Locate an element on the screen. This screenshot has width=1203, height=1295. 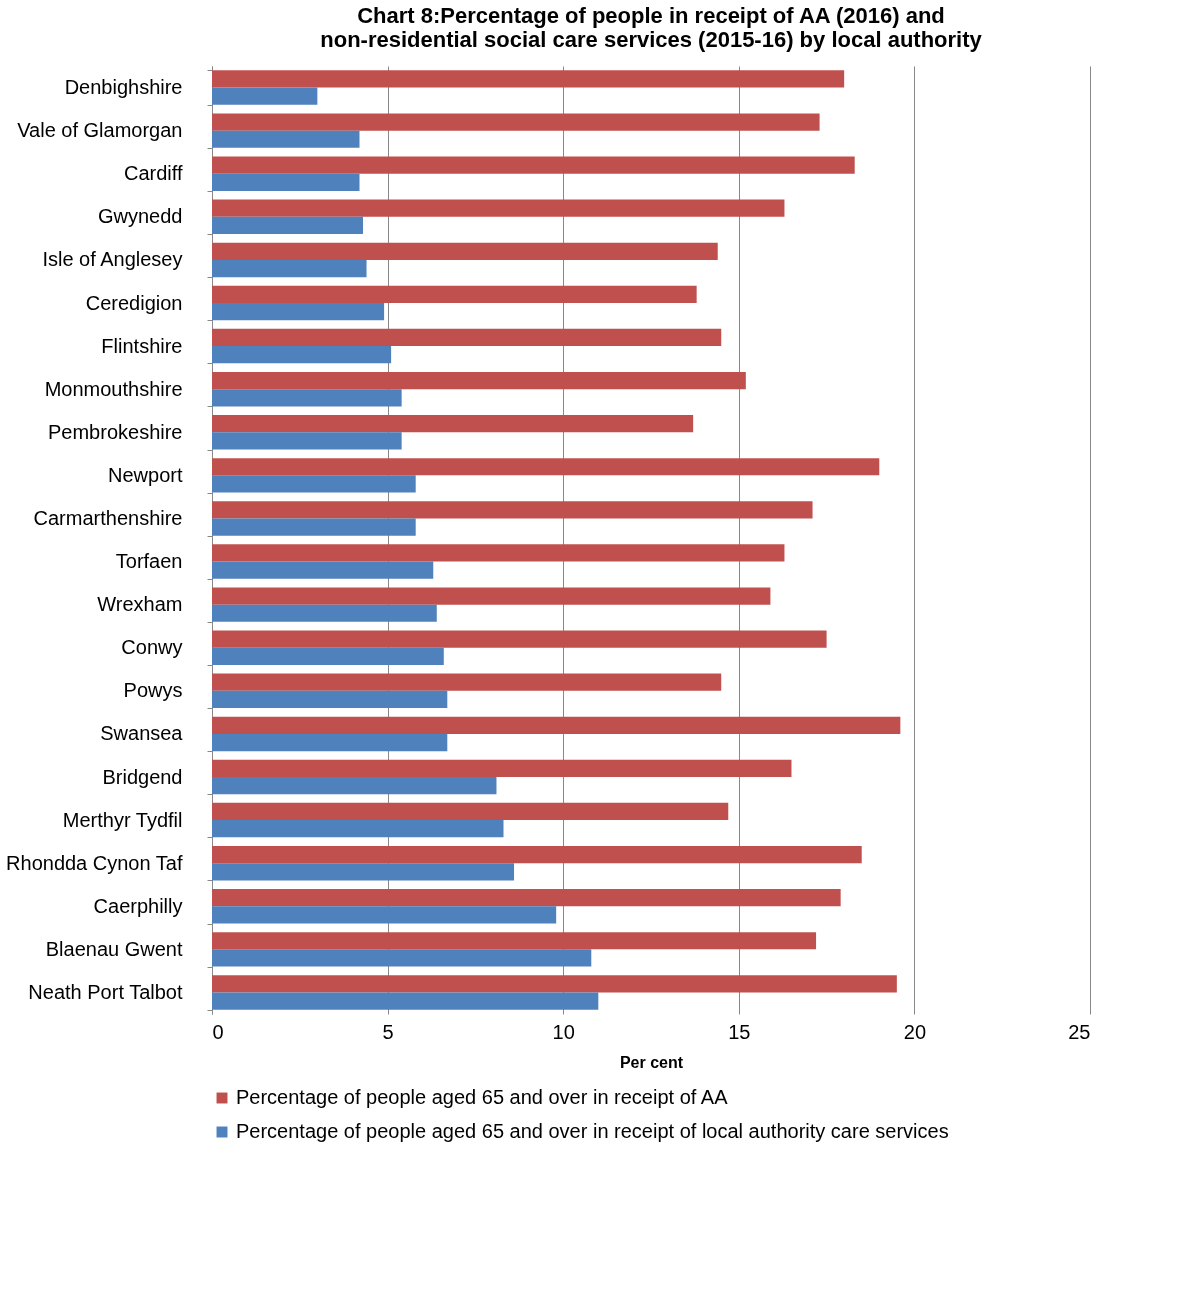
y-tick-label: Conwy is located at coordinates (152, 647).